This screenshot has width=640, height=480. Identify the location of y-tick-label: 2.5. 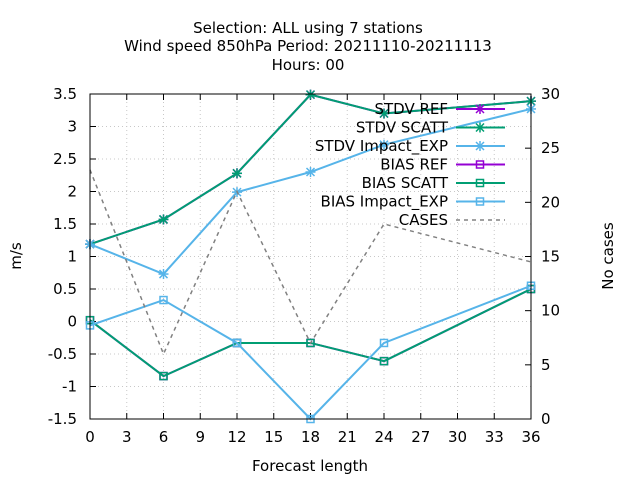
(65, 159).